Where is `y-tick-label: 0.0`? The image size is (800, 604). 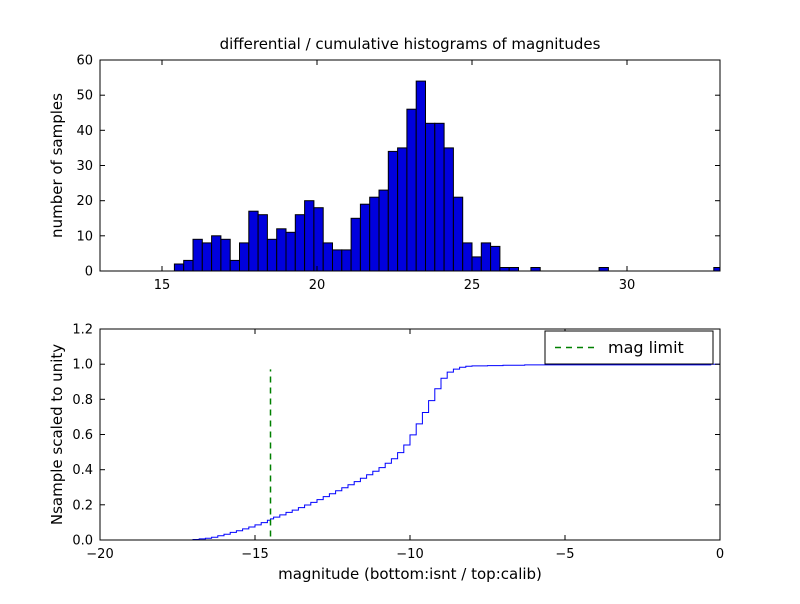 y-tick-label: 0.0 is located at coordinates (82, 541).